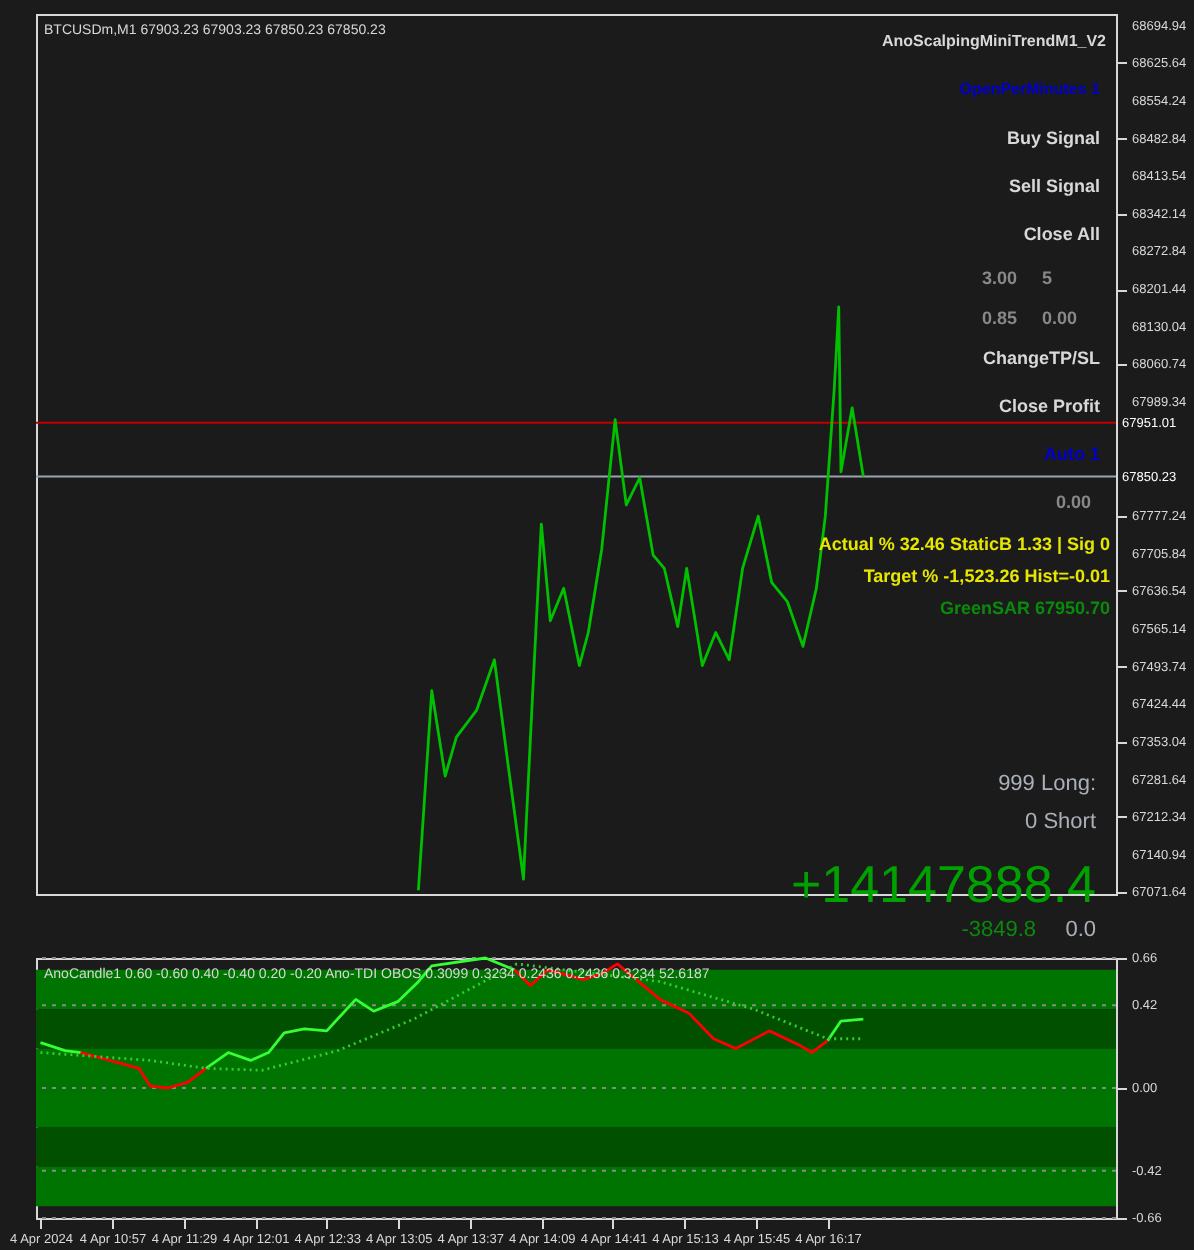 The width and height of the screenshot is (1202, 1250). Describe the element at coordinates (1080, 930) in the screenshot. I see `text: 0.0` at that location.